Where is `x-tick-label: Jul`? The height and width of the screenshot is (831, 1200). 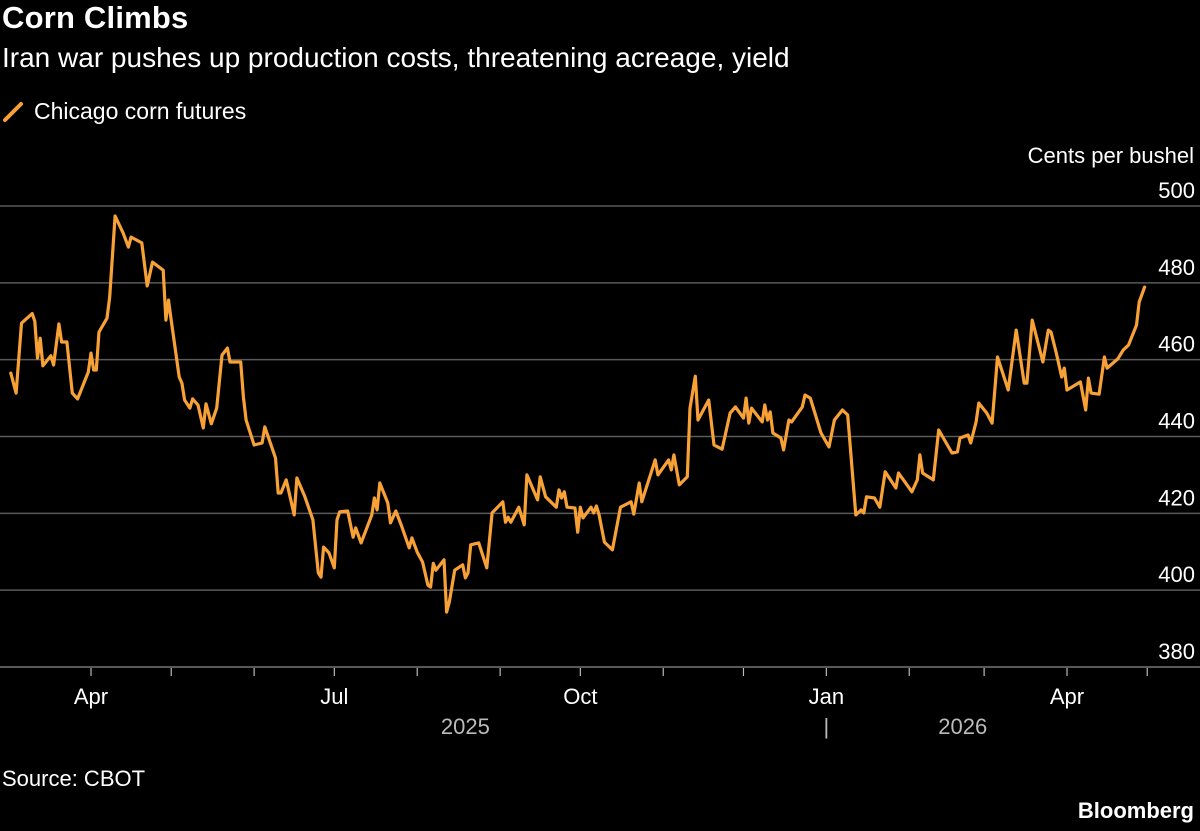
x-tick-label: Jul is located at coordinates (334, 696).